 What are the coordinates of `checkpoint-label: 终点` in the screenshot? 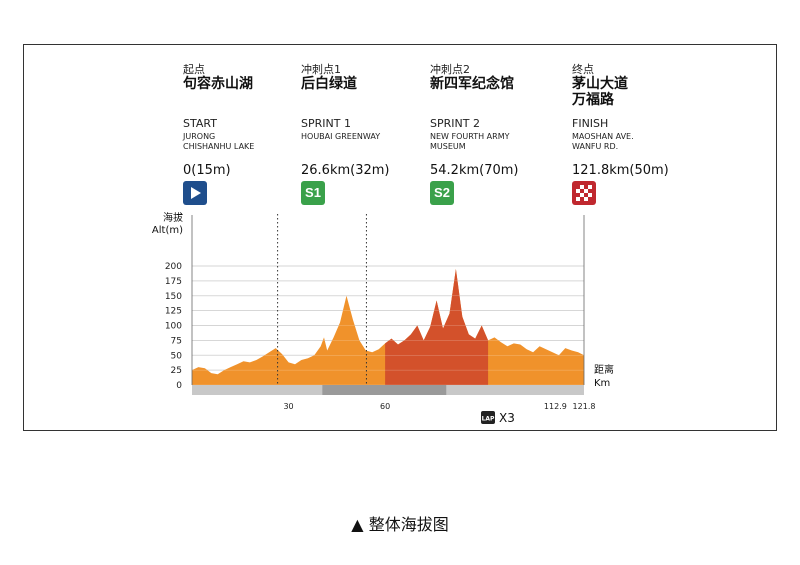 It's located at (583, 69).